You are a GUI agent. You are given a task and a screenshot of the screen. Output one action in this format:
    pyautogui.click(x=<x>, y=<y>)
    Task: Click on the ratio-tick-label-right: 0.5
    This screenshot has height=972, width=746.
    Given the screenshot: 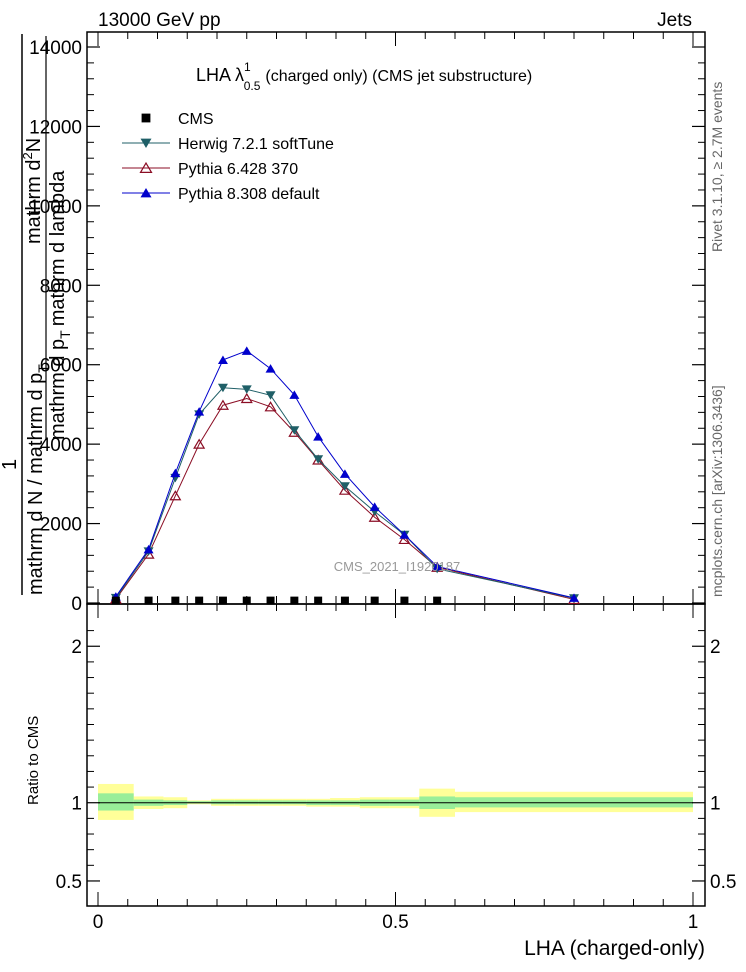 What is the action you would take?
    pyautogui.click(x=723, y=882)
    